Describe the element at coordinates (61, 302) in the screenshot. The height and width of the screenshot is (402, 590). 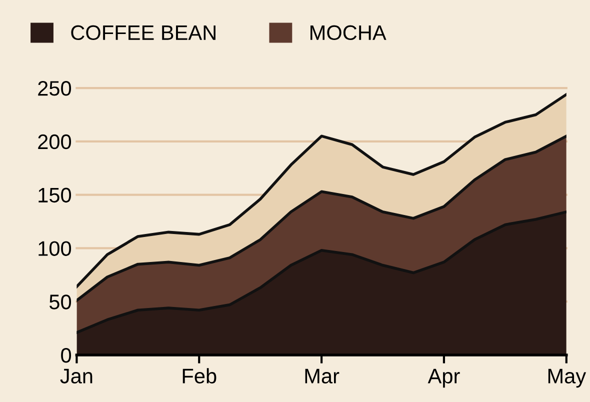
I see `y-tick-label: 50` at that location.